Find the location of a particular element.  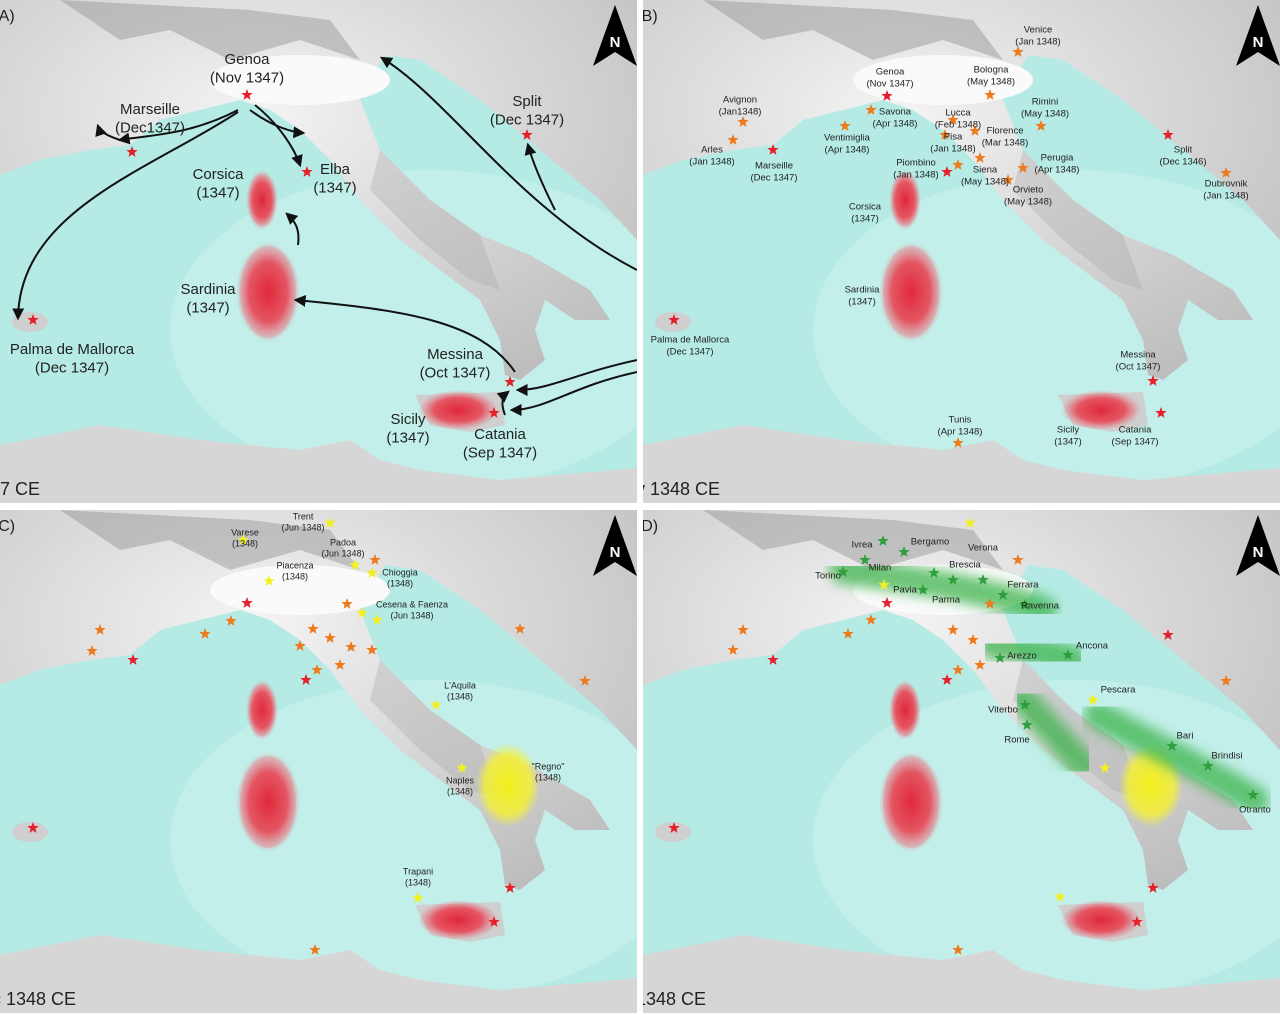

place-name: Brescia is located at coordinates (965, 565).